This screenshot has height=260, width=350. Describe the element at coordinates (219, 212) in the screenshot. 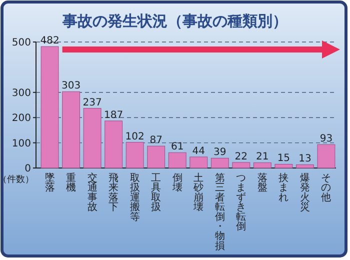

I see `x-tick-label: 第三者転倒・物損` at that location.